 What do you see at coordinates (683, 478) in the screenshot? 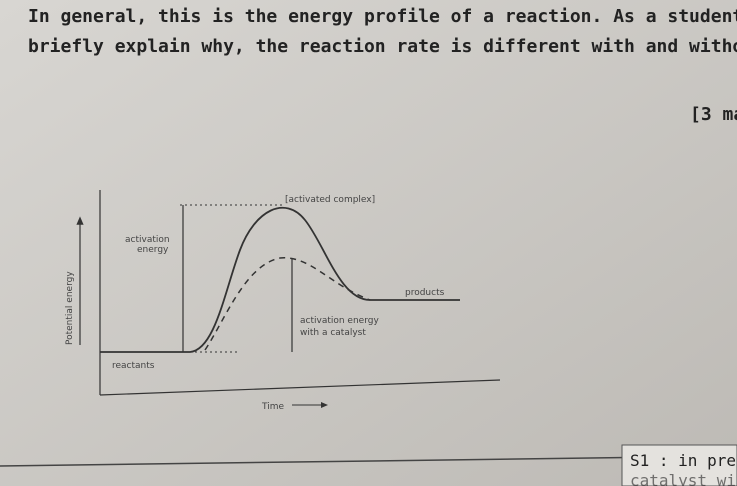
I see `answer-line: catalyst wi` at bounding box center [683, 478].